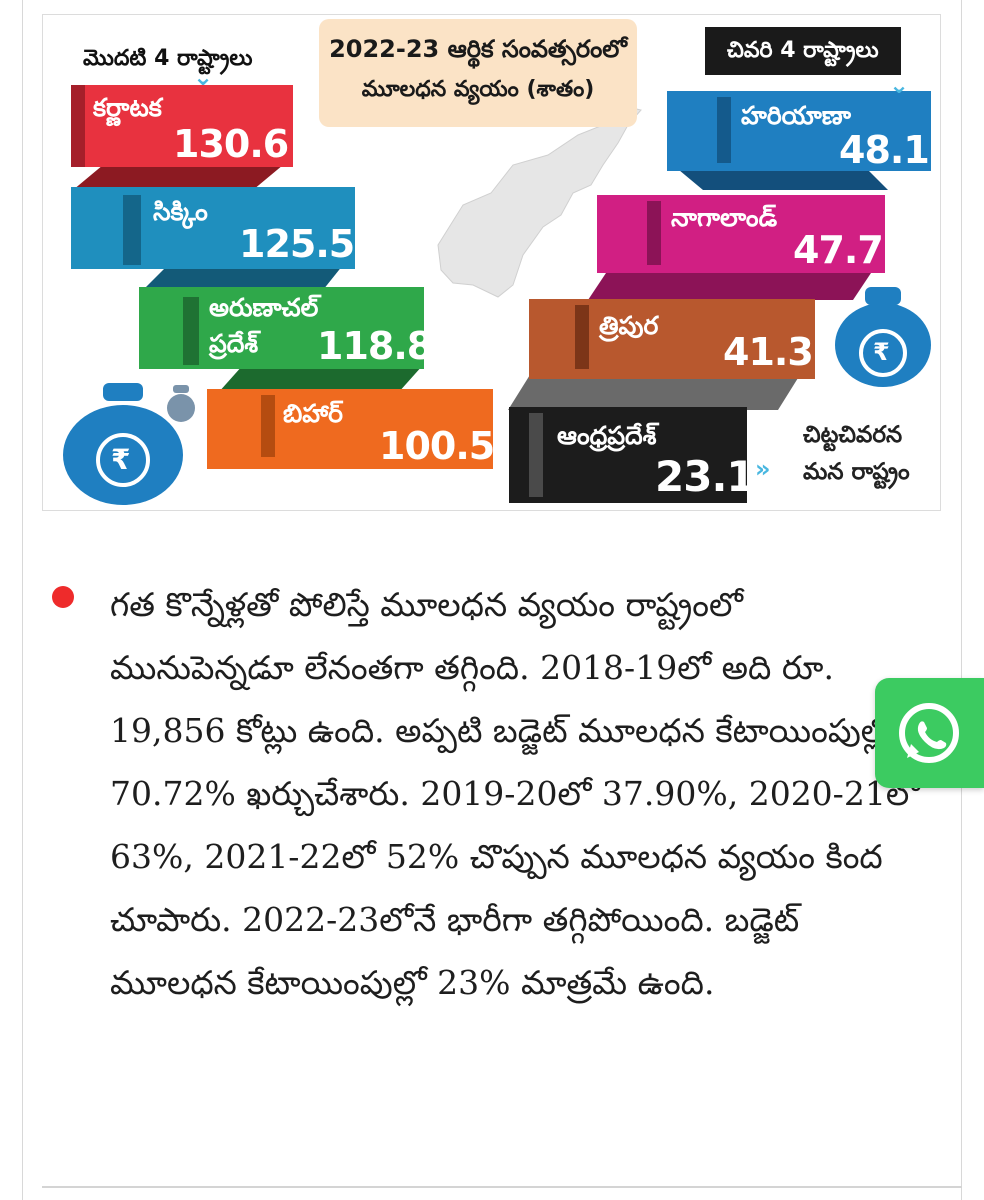  Describe the element at coordinates (899, 85) in the screenshot. I see `chevron-down-icon-right: ⌄` at that location.